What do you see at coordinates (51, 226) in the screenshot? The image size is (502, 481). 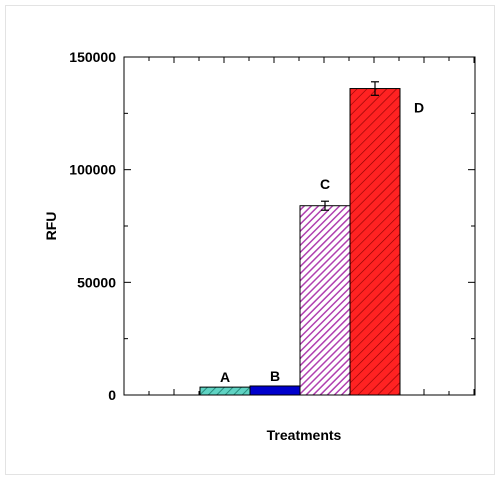 I see `y-axis-title: RFU` at bounding box center [51, 226].